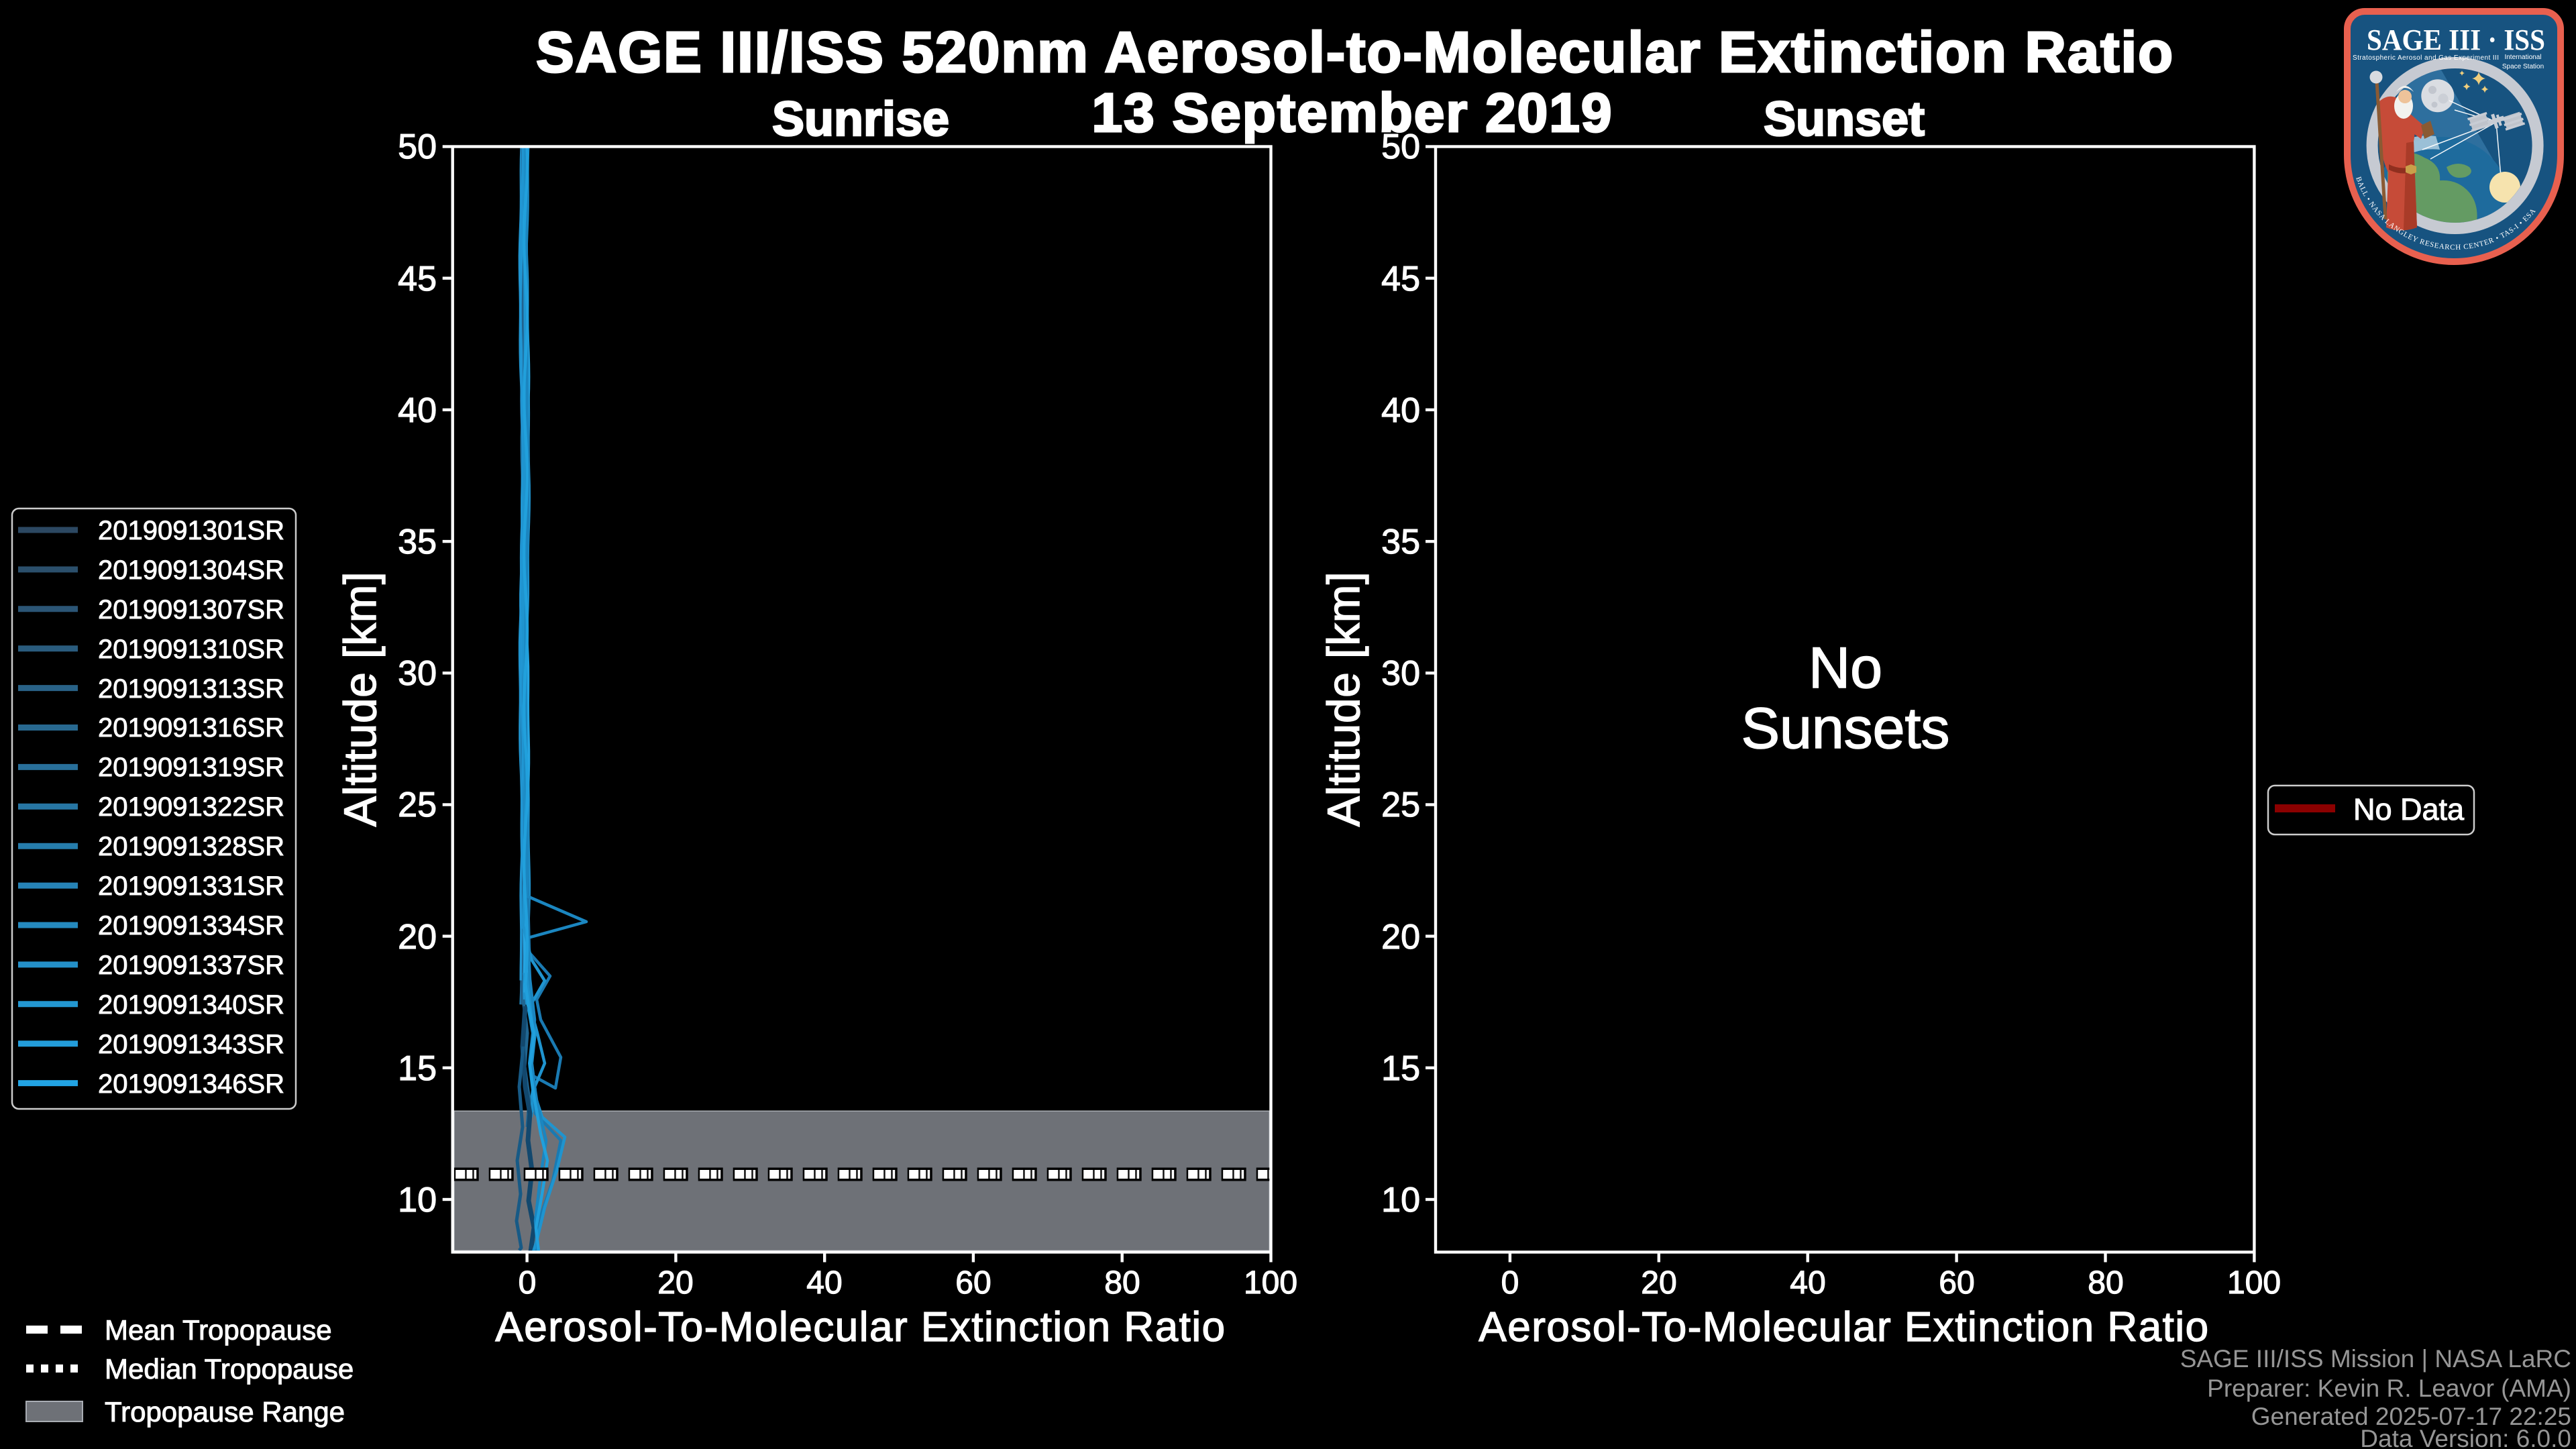  What do you see at coordinates (191, 530) in the screenshot?
I see `svg-text: 2019091301SR` at bounding box center [191, 530].